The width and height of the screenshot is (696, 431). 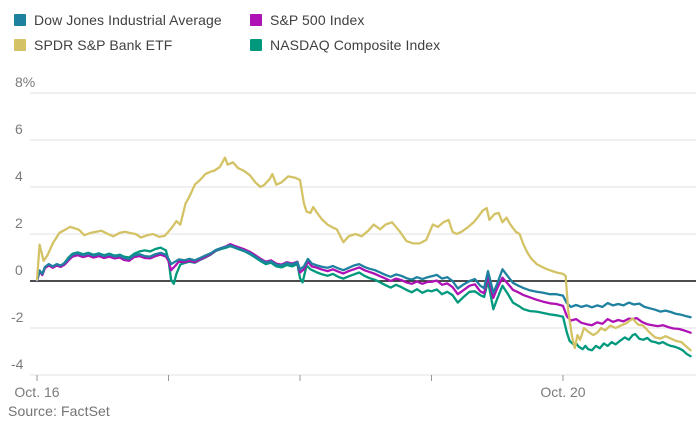 What do you see at coordinates (256, 20) in the screenshot?
I see `sp500-swatch-icon` at bounding box center [256, 20].